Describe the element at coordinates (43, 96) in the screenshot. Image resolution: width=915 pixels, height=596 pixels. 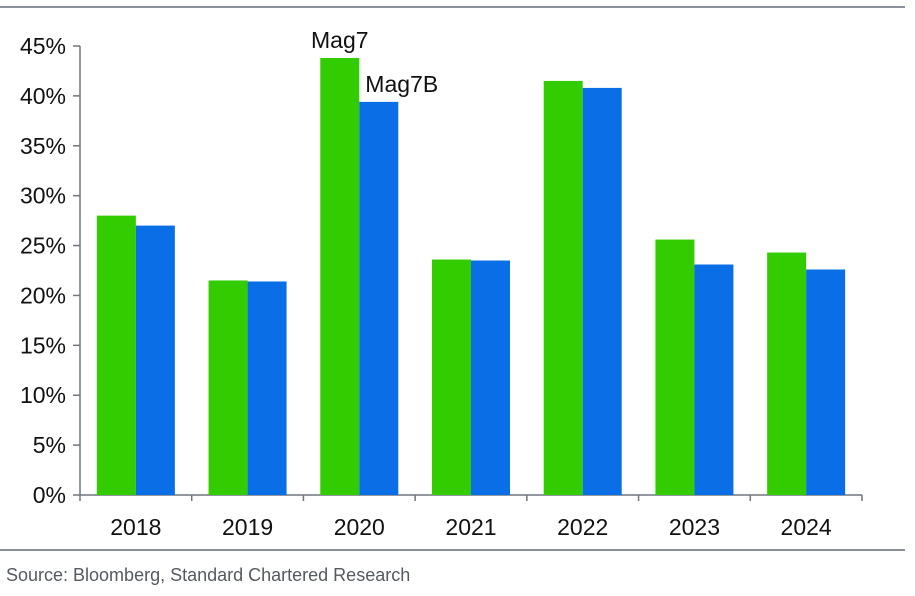
I see `y-tick-label: 40%` at that location.